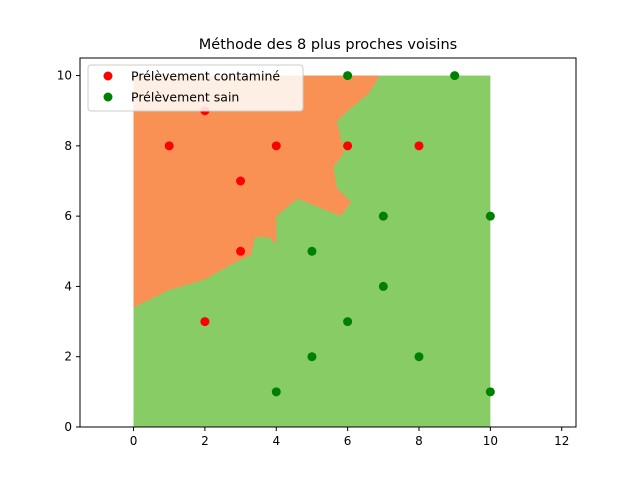  I want to click on y-tick-label: 8, so click(68, 146).